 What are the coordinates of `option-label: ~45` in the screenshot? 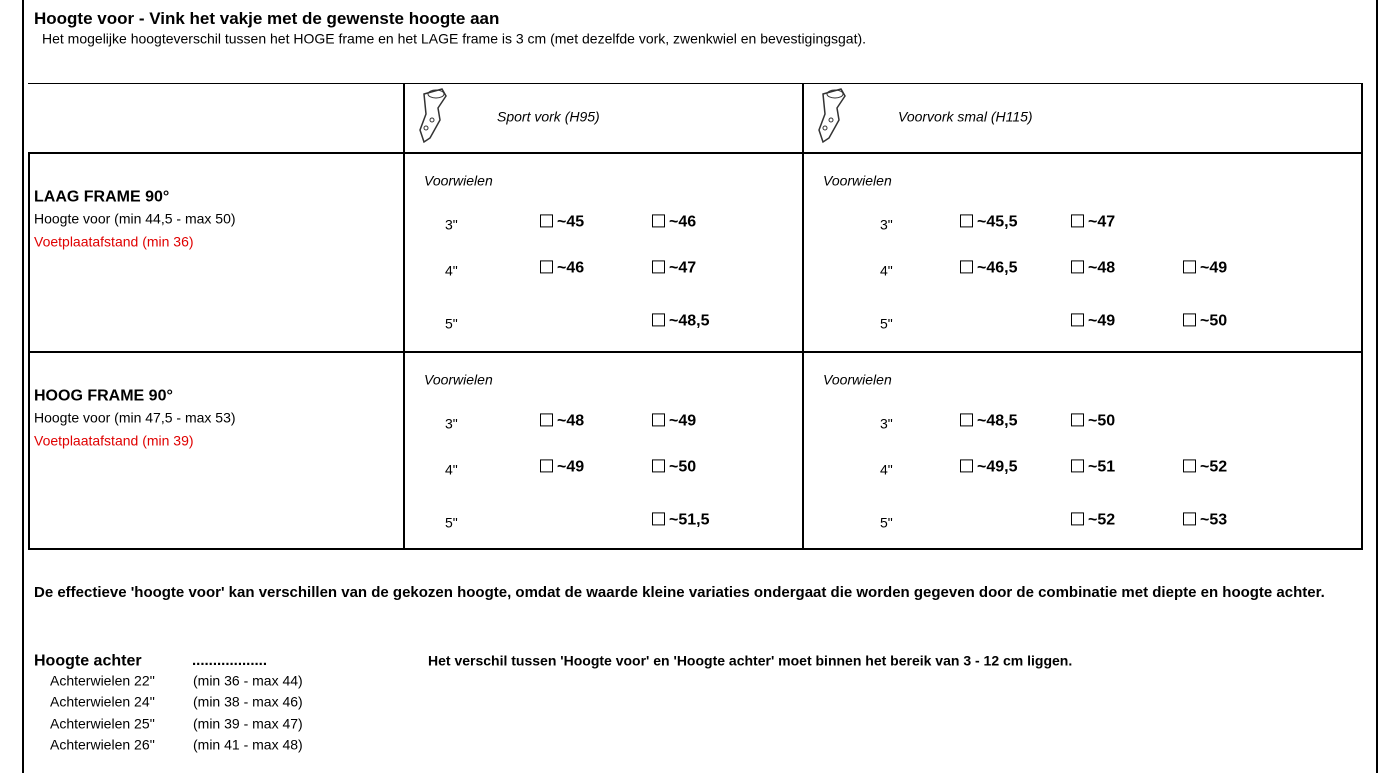 It's located at (571, 222).